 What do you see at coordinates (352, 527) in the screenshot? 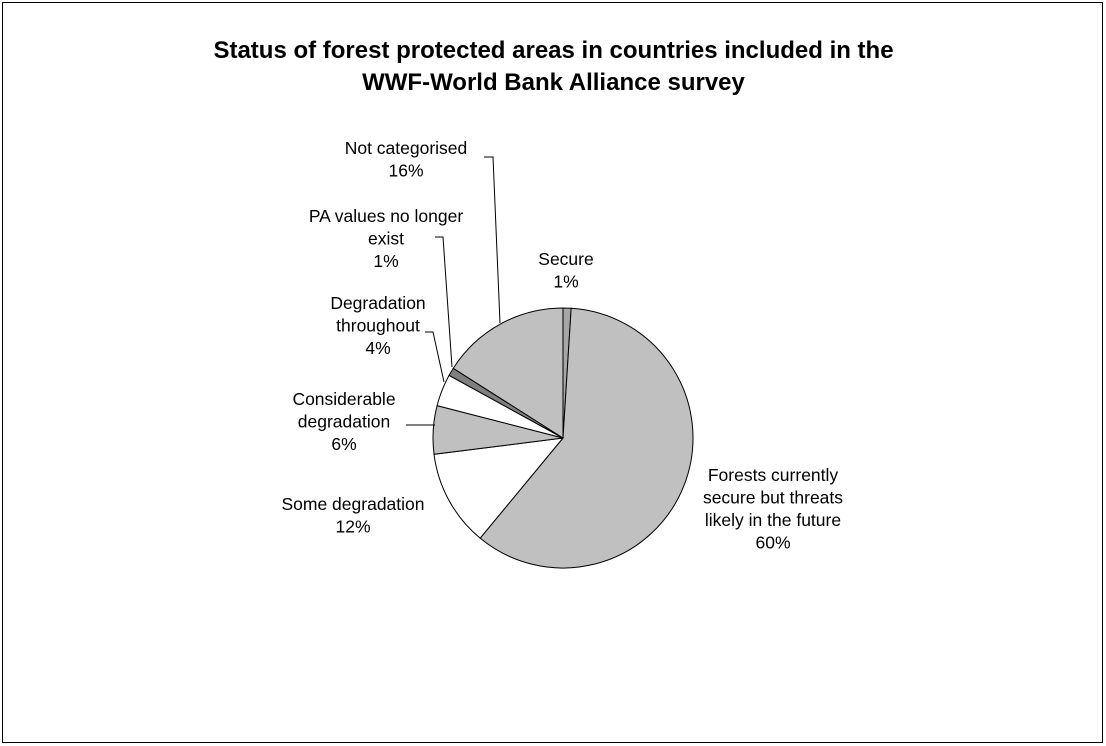
I see `slice-label-line: 12%` at bounding box center [352, 527].